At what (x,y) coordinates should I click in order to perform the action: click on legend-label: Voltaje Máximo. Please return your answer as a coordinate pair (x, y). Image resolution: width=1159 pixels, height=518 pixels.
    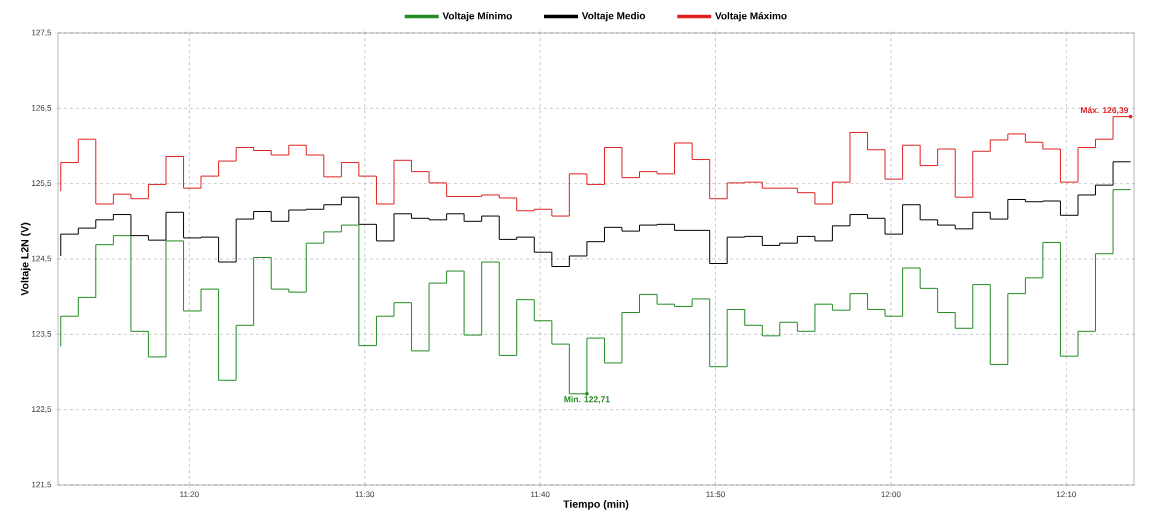
    Looking at the image, I should click on (751, 16).